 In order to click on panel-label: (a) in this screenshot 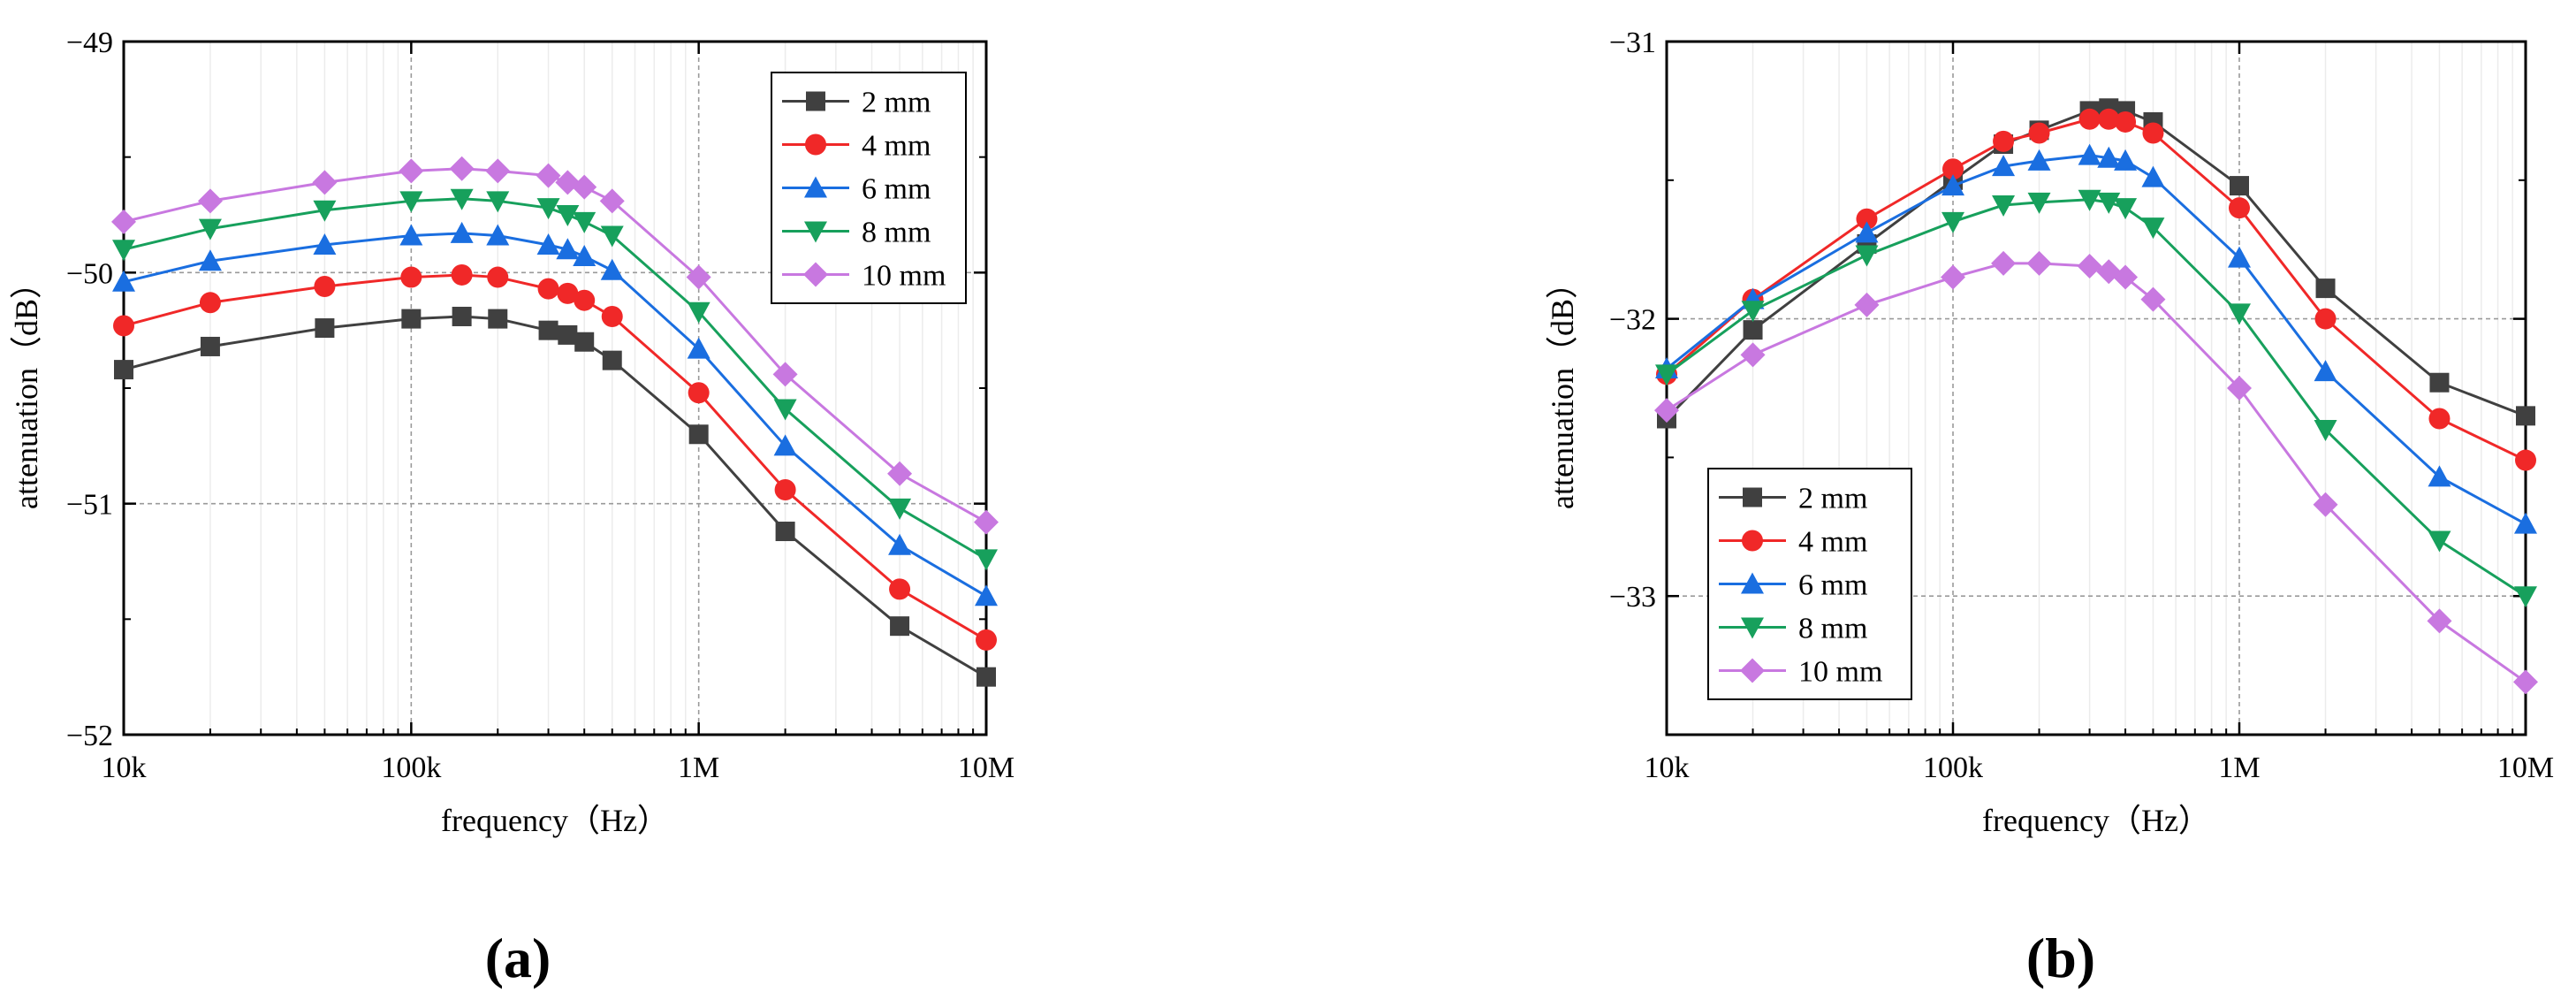, I will do `click(518, 958)`.